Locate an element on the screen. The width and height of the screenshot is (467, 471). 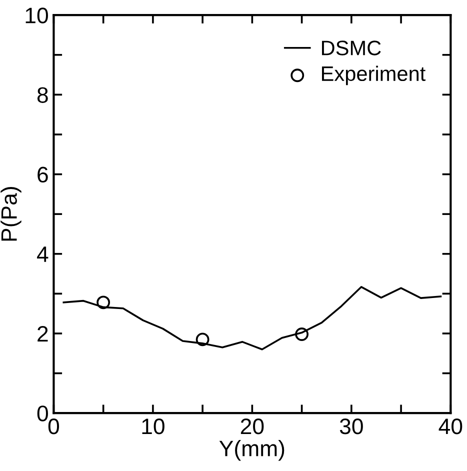
y-tick-label: 6 is located at coordinates (43, 174).